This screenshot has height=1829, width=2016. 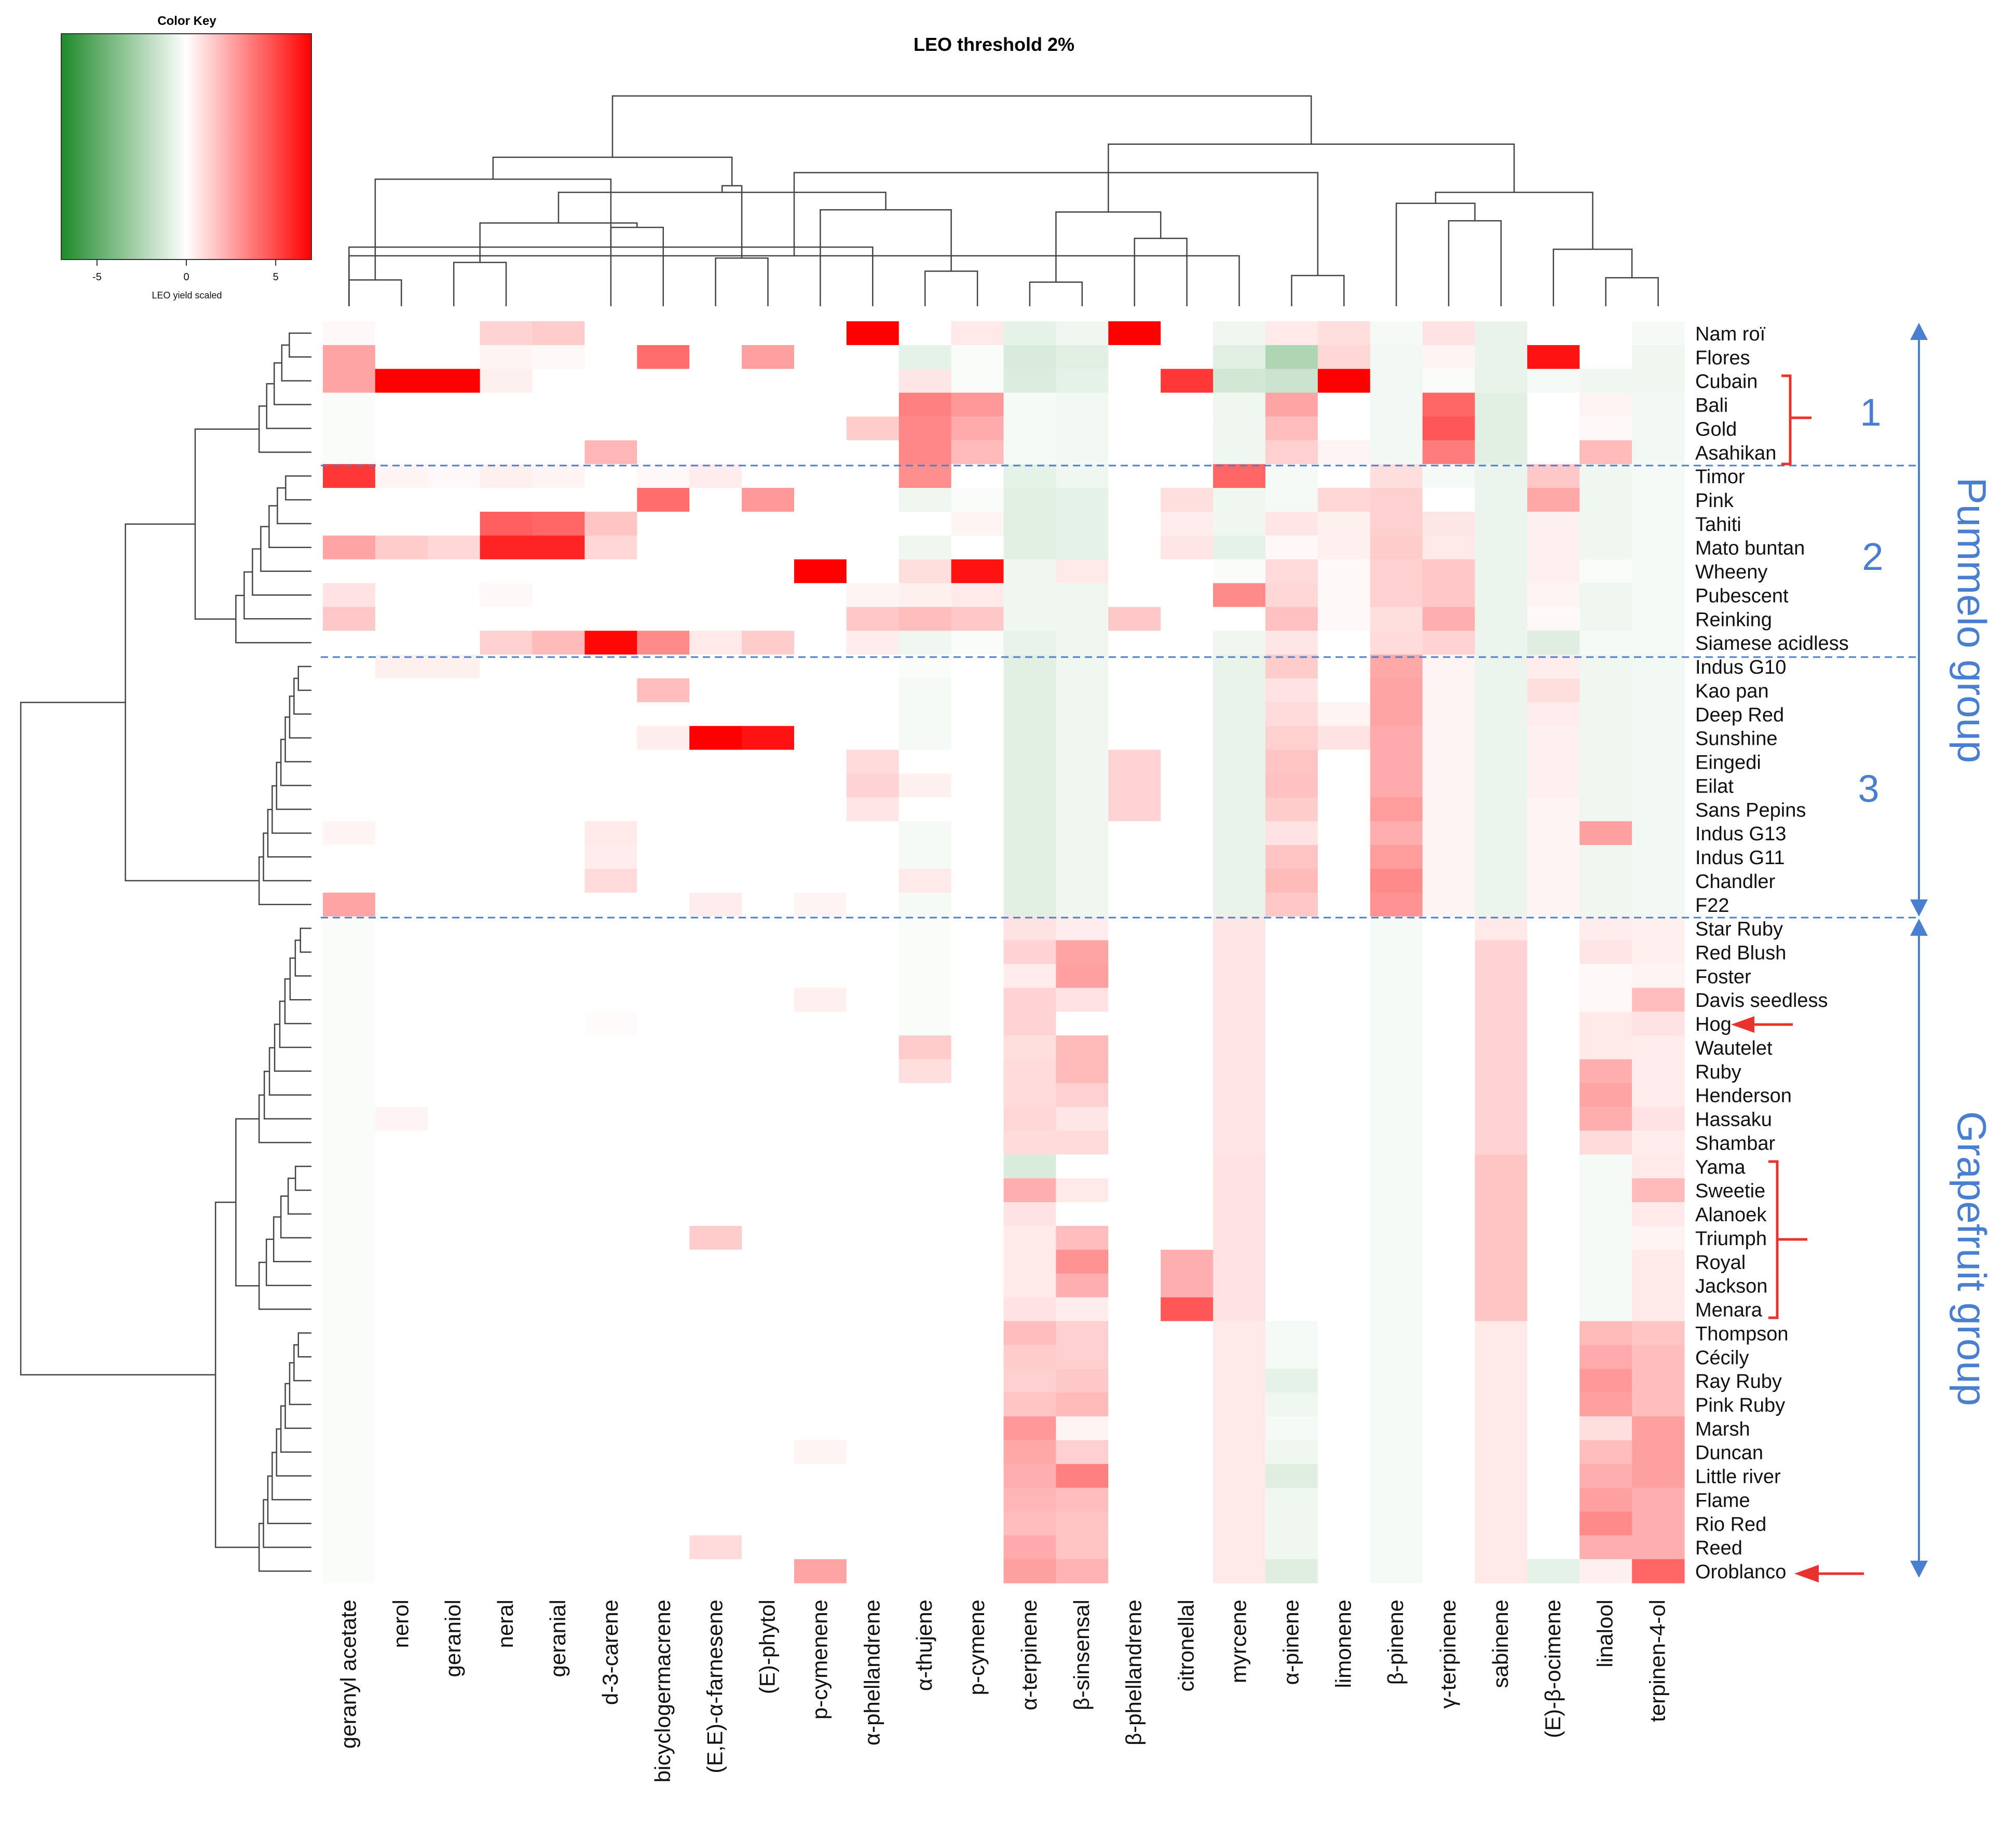 What do you see at coordinates (1740, 715) in the screenshot?
I see `row-label: Deep Red` at bounding box center [1740, 715].